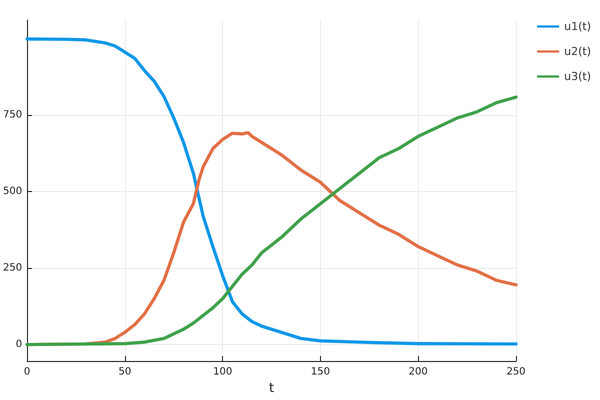 This screenshot has height=400, width=600. What do you see at coordinates (578, 51) in the screenshot?
I see `legend-label: u2(t)` at bounding box center [578, 51].